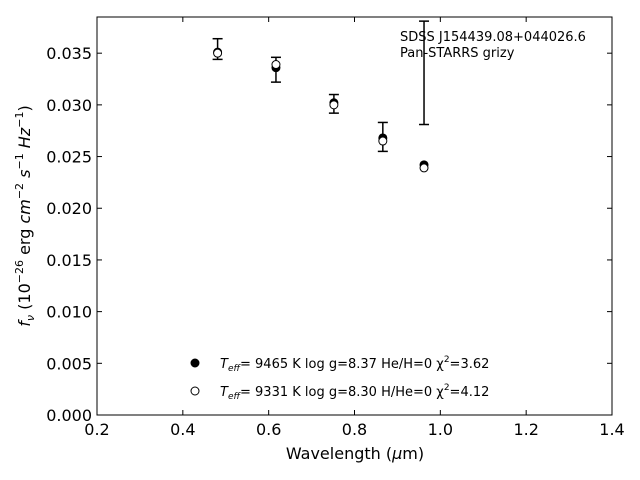 The width and height of the screenshot is (640, 480). I want to click on x-tick-label: 1.4, so click(611, 429).